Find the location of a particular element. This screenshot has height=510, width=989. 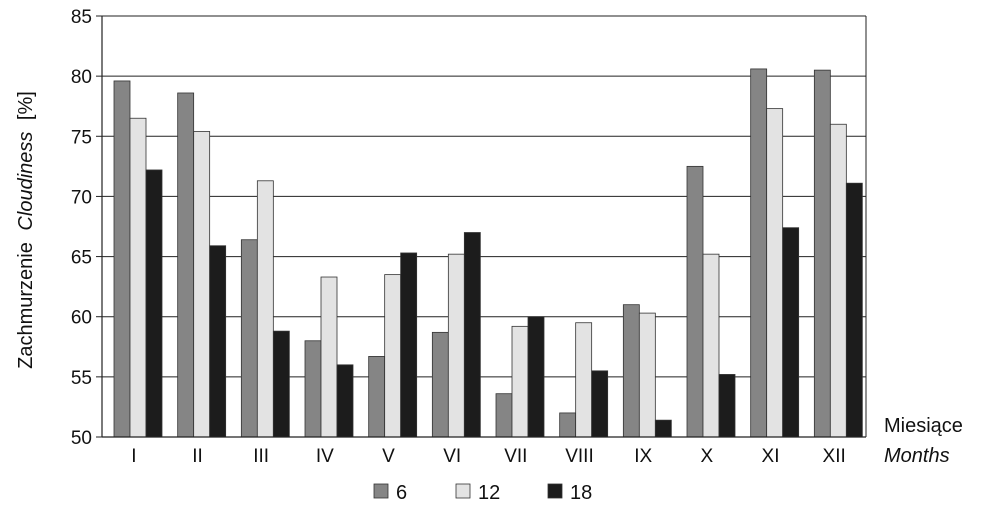

x-tick-label: VI is located at coordinates (452, 456).